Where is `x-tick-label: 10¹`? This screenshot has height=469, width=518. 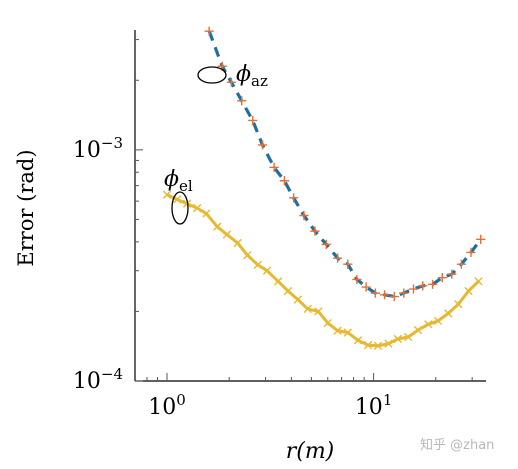 x-tick-label: 10¹ is located at coordinates (374, 405).